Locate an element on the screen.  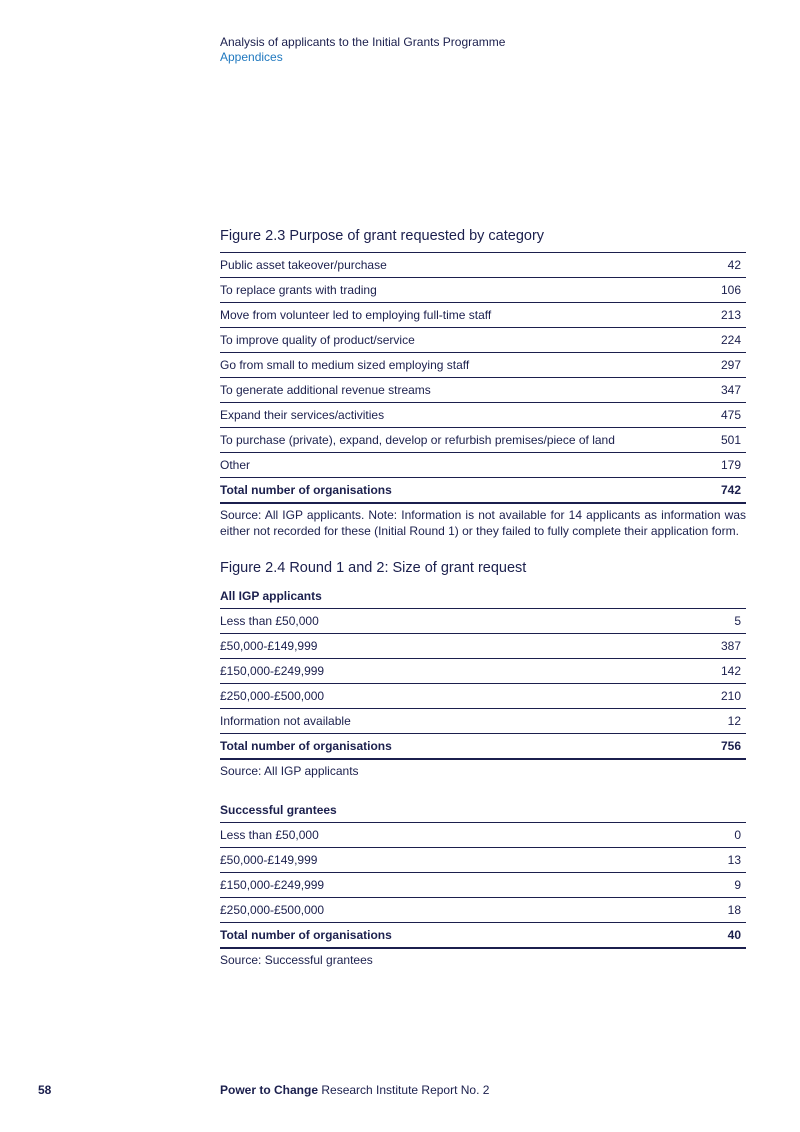
total-value: 756 is located at coordinates (730, 746).